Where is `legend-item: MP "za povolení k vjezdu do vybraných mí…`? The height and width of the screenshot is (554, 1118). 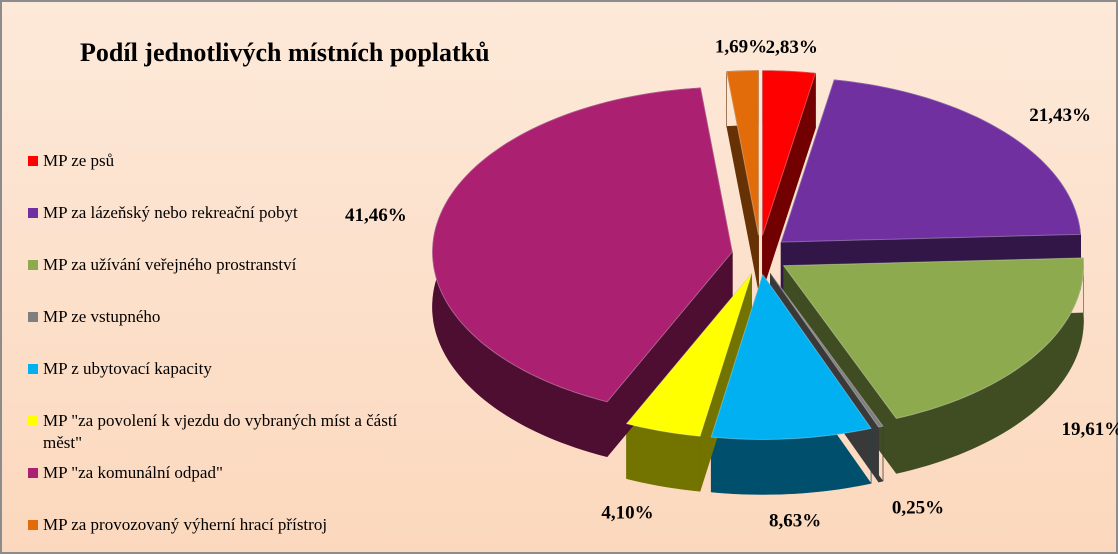
legend-item: MP "za povolení k vjezdu do vybraných mí… is located at coordinates (223, 436).